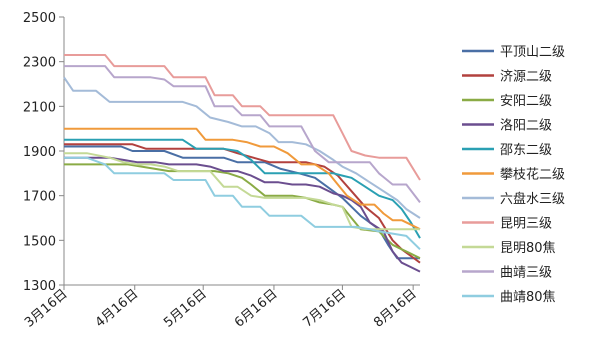  Describe the element at coordinates (395, 309) in the screenshot. I see `x-tick-label: 8月16日` at that location.